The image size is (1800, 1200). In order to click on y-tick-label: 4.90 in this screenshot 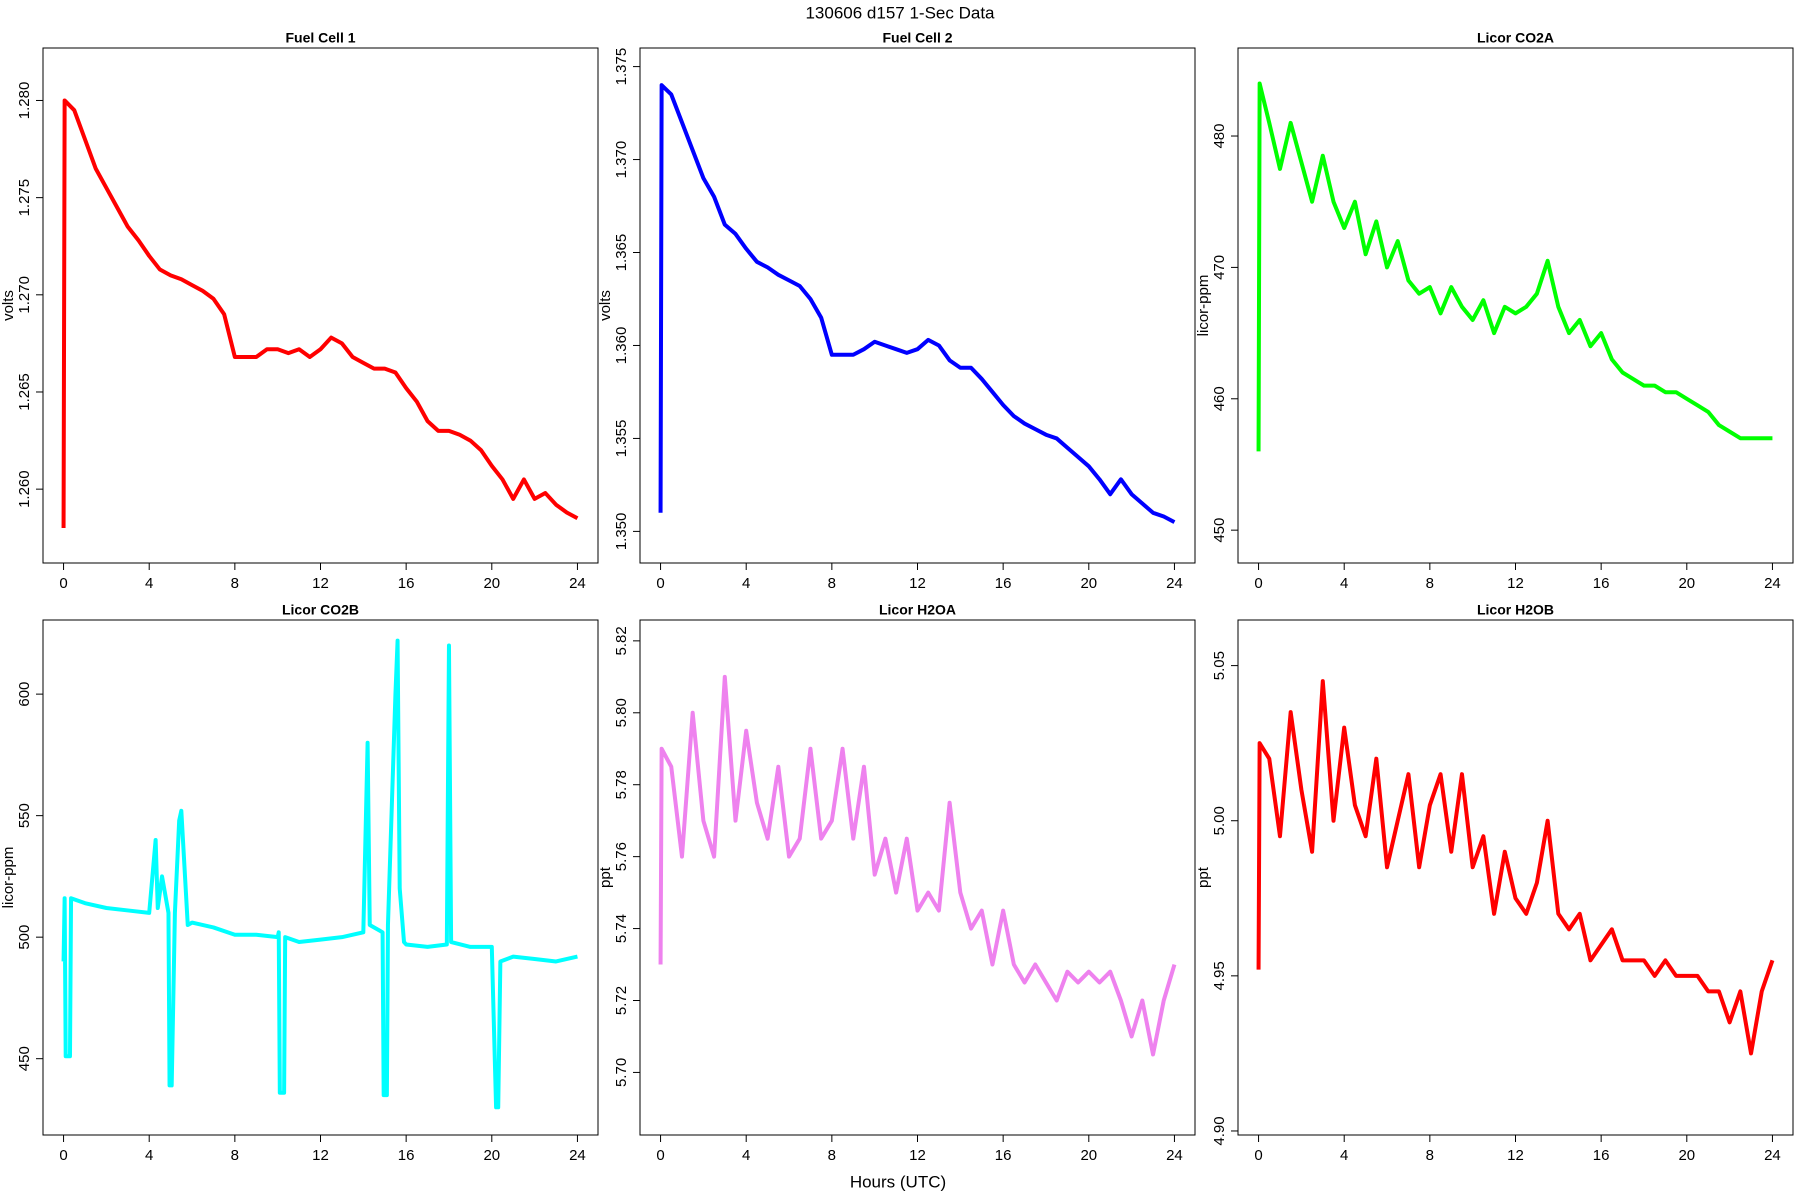, I will do `click(1219, 1130)`.